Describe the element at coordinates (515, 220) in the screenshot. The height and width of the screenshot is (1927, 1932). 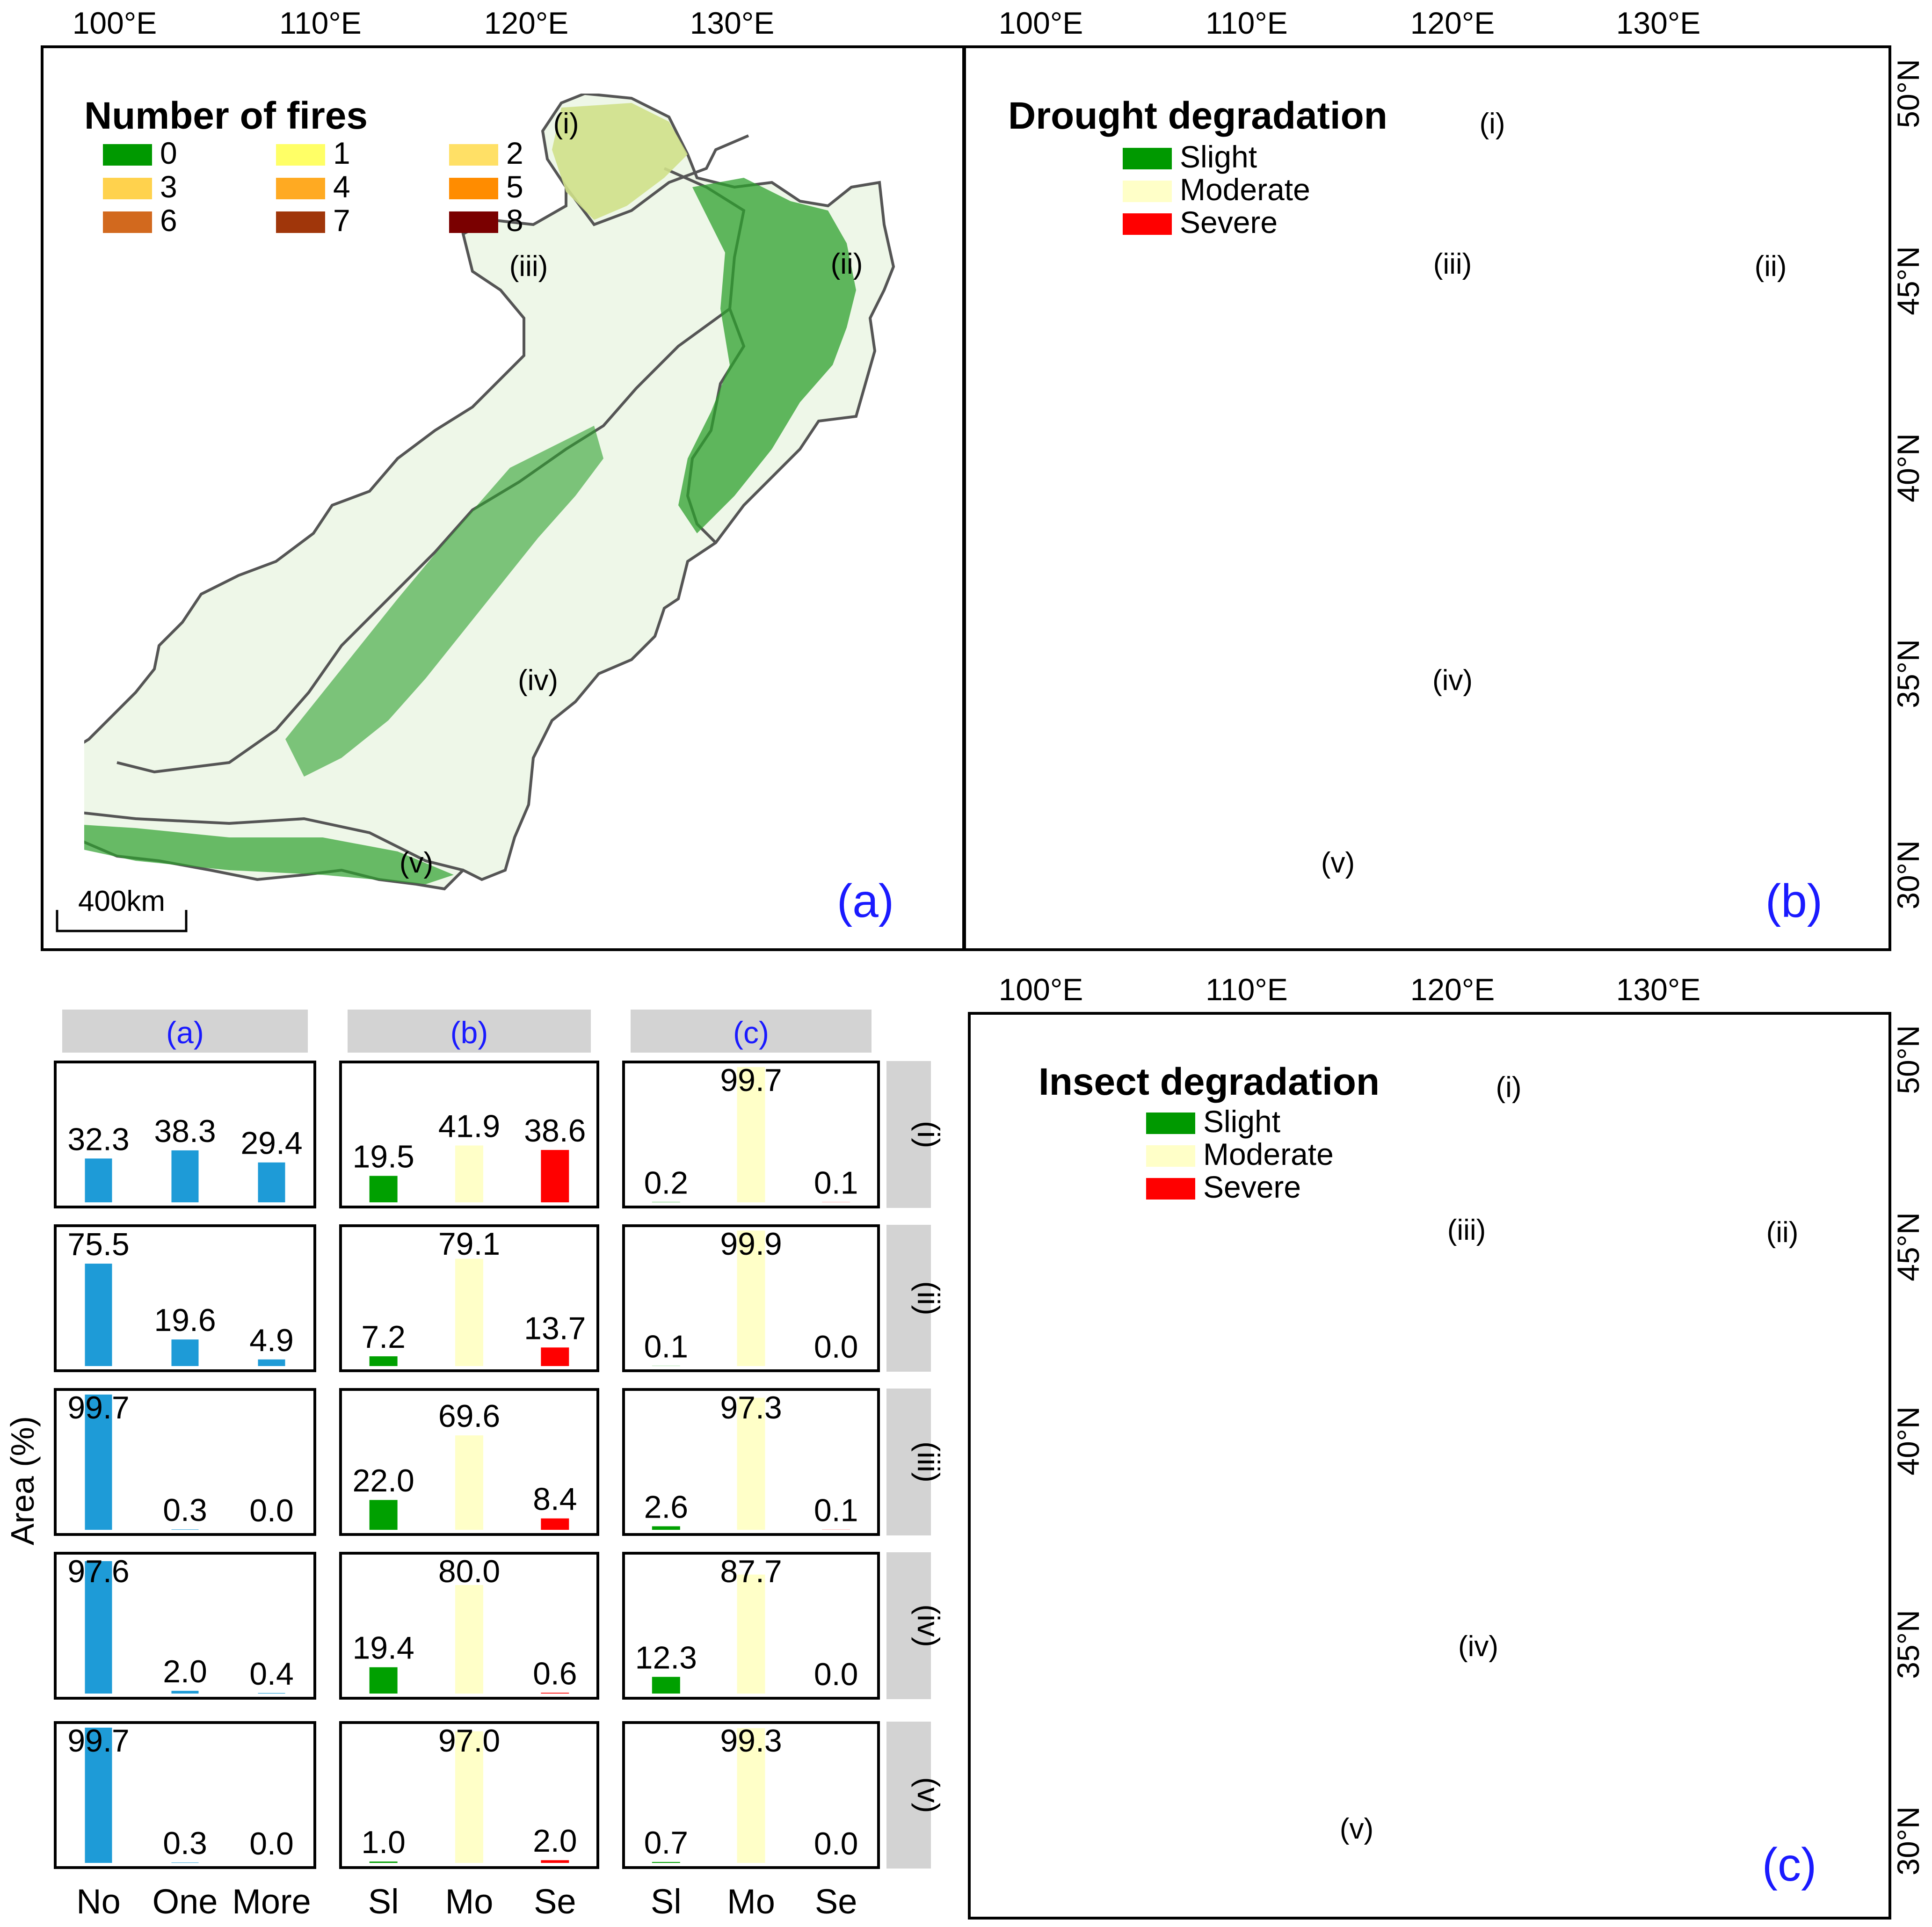
I see `legend-label: 8` at that location.